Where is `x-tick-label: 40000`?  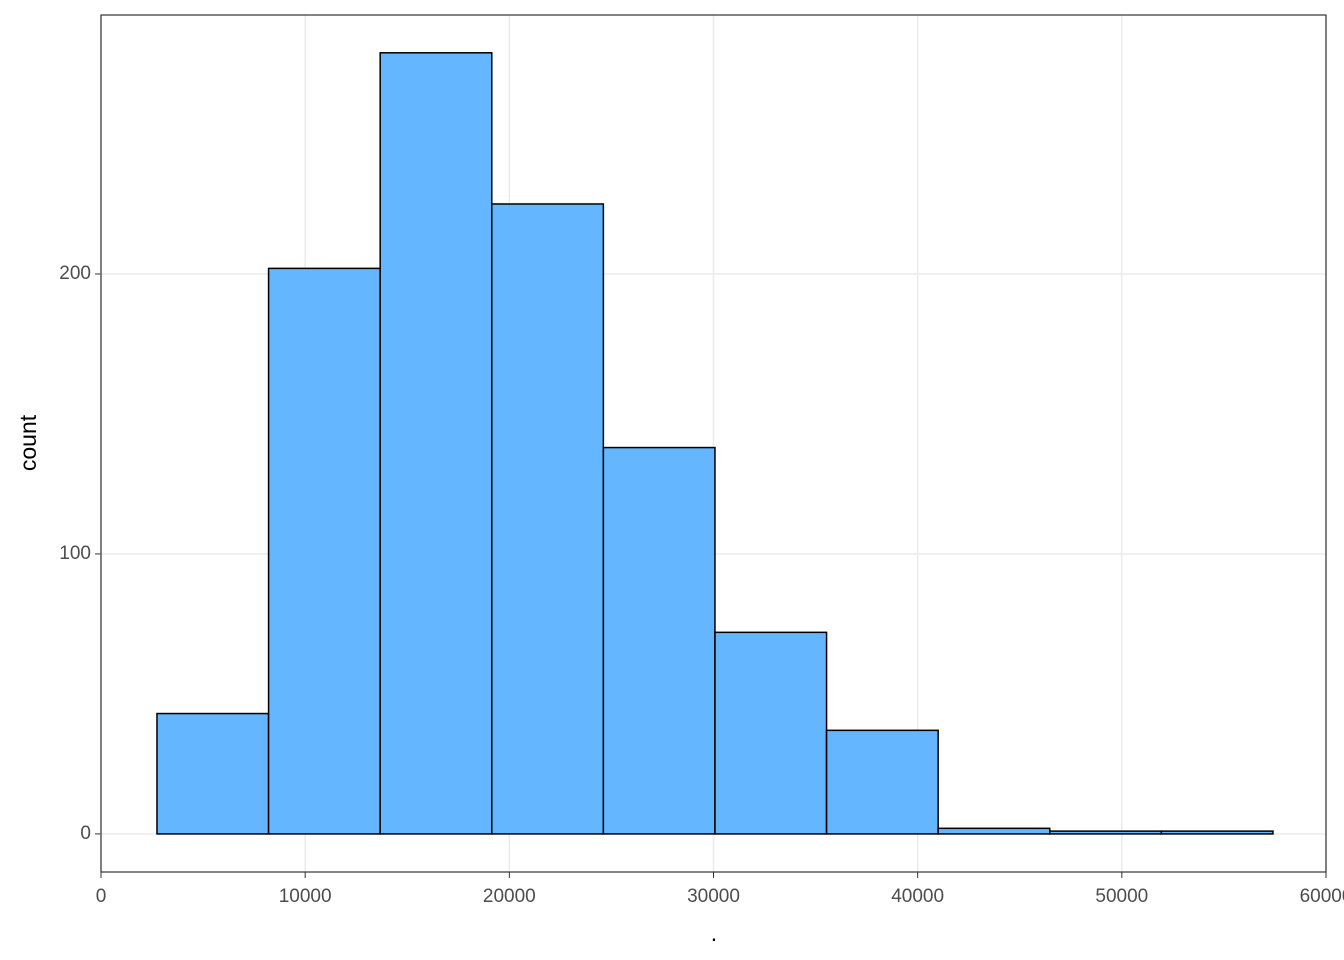 x-tick-label: 40000 is located at coordinates (917, 896).